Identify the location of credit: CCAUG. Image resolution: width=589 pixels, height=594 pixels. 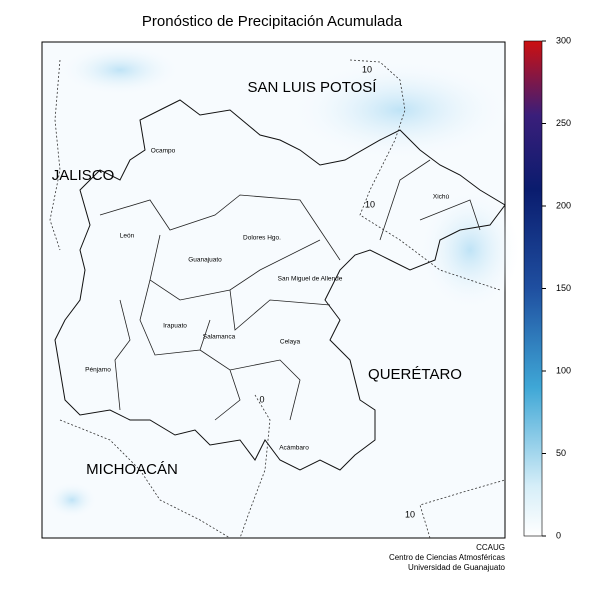
(490, 547).